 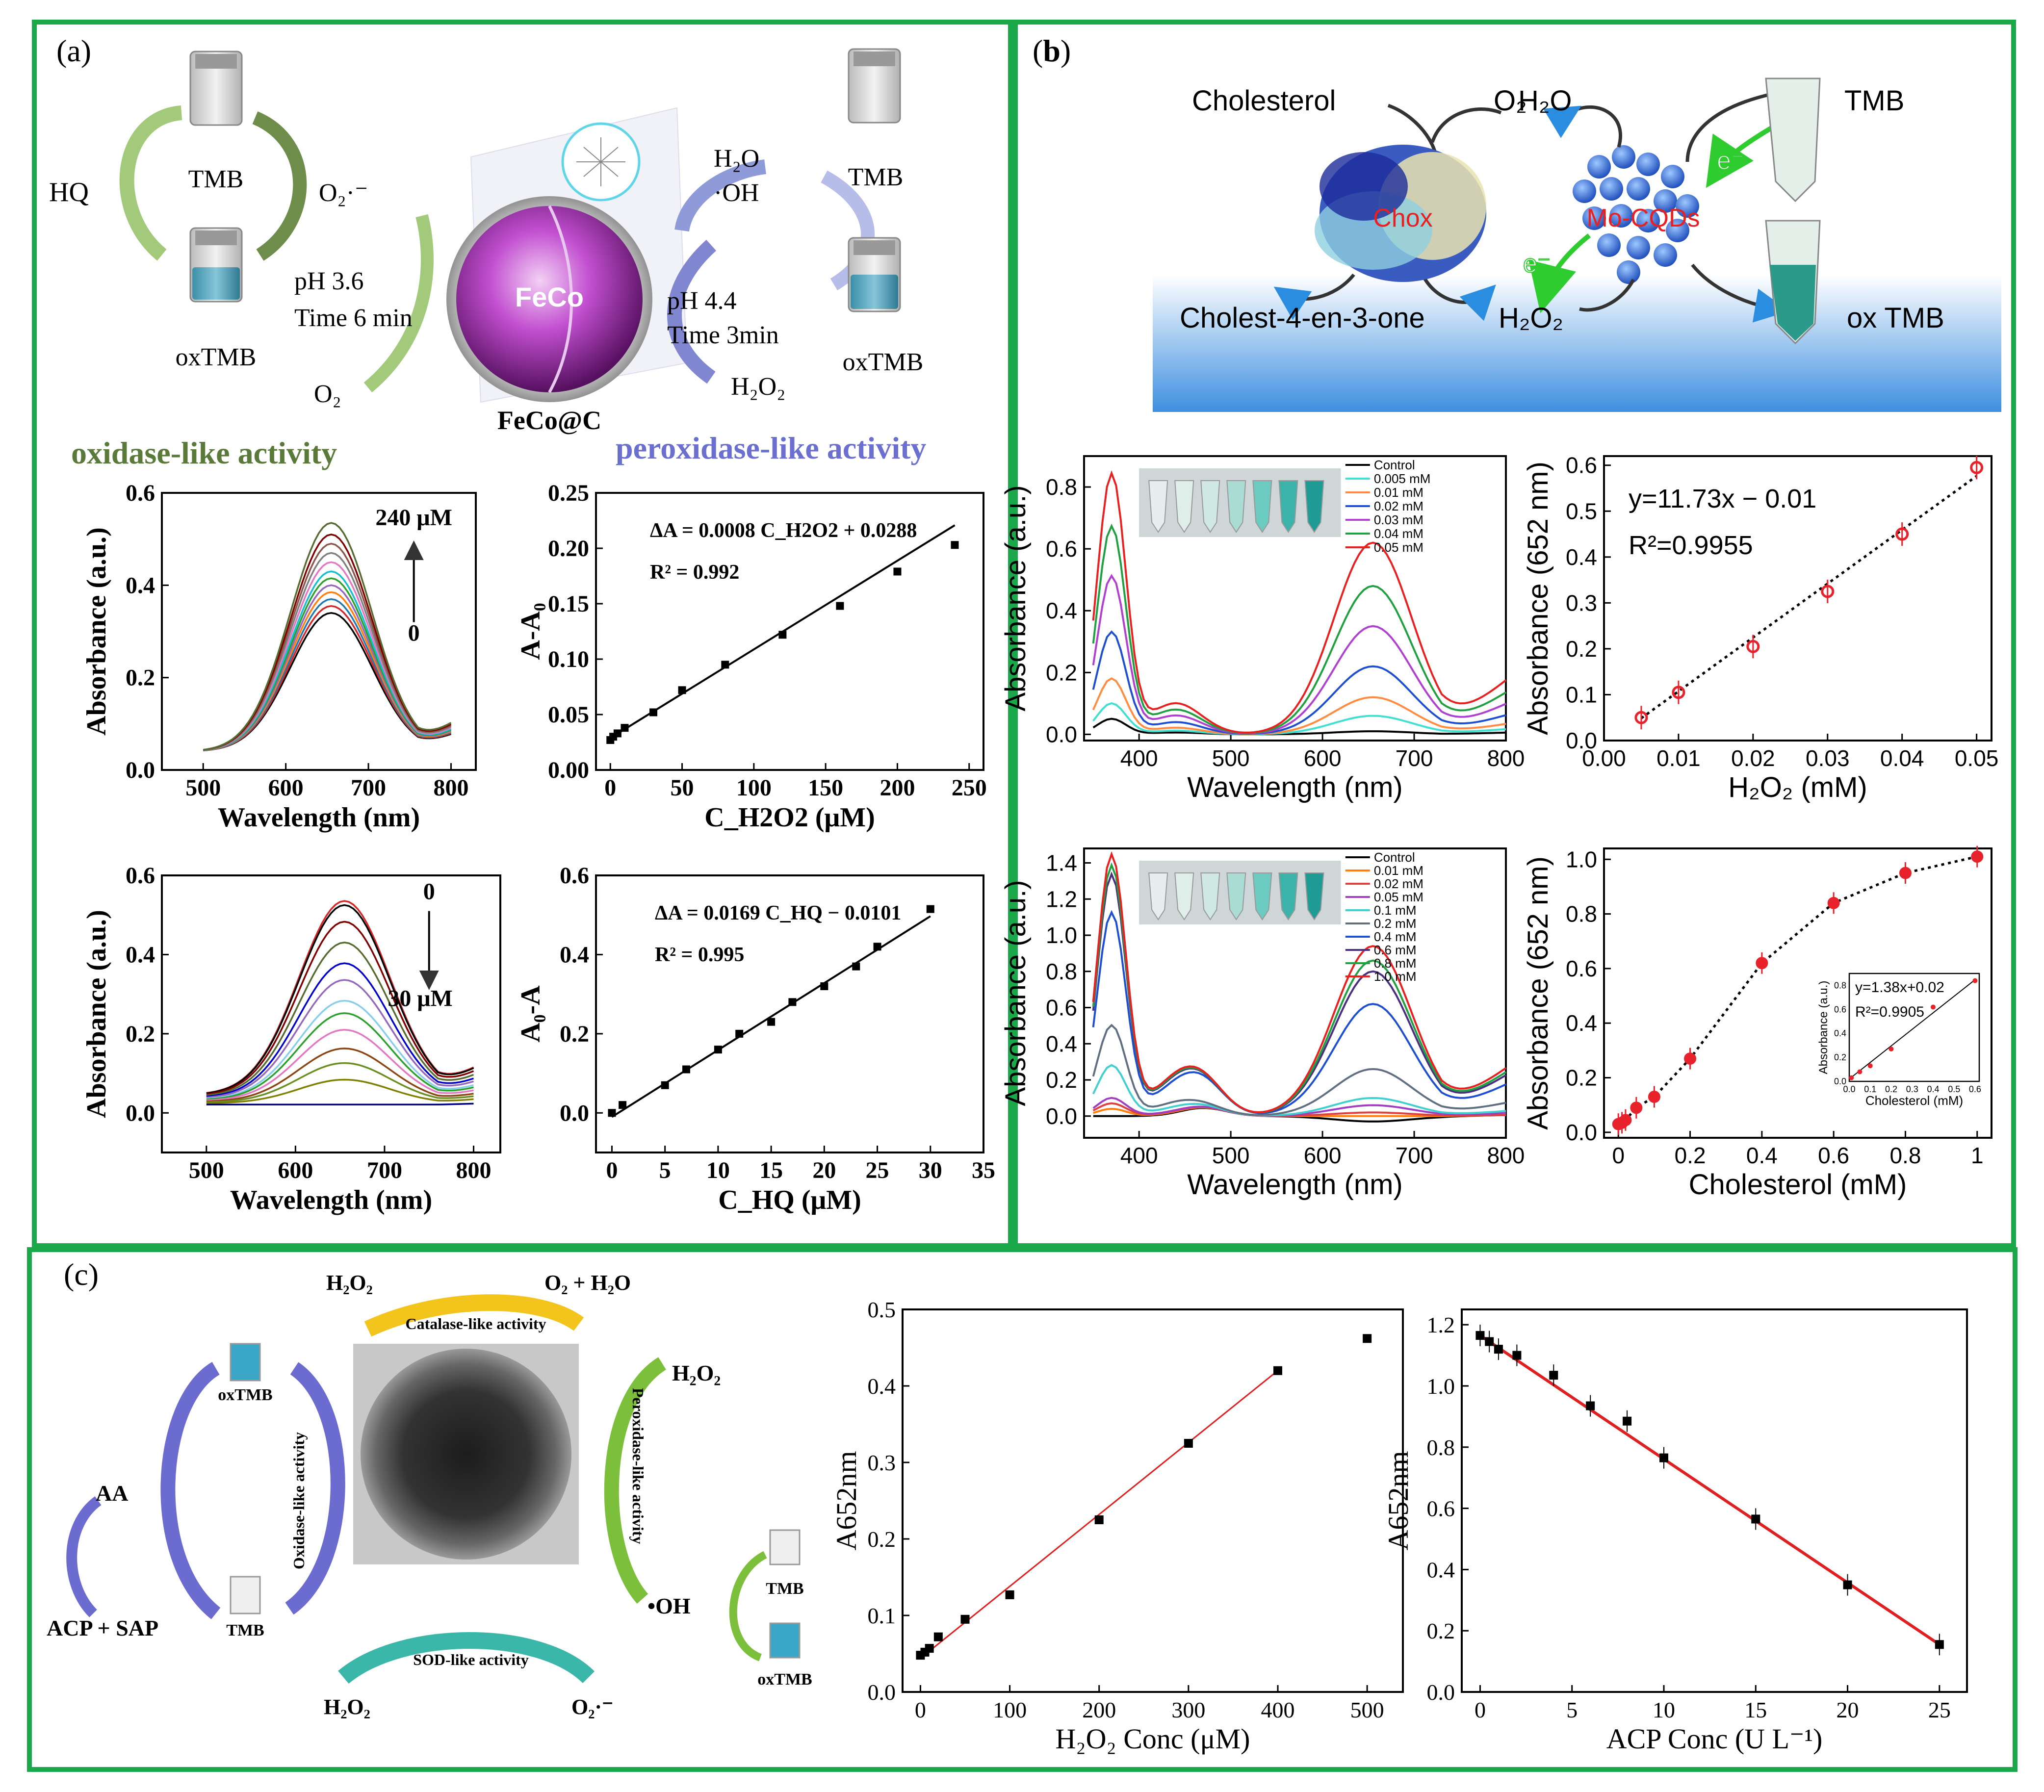 I want to click on x-axis-label: H₂O₂ Conc (μM), so click(x=1153, y=1739).